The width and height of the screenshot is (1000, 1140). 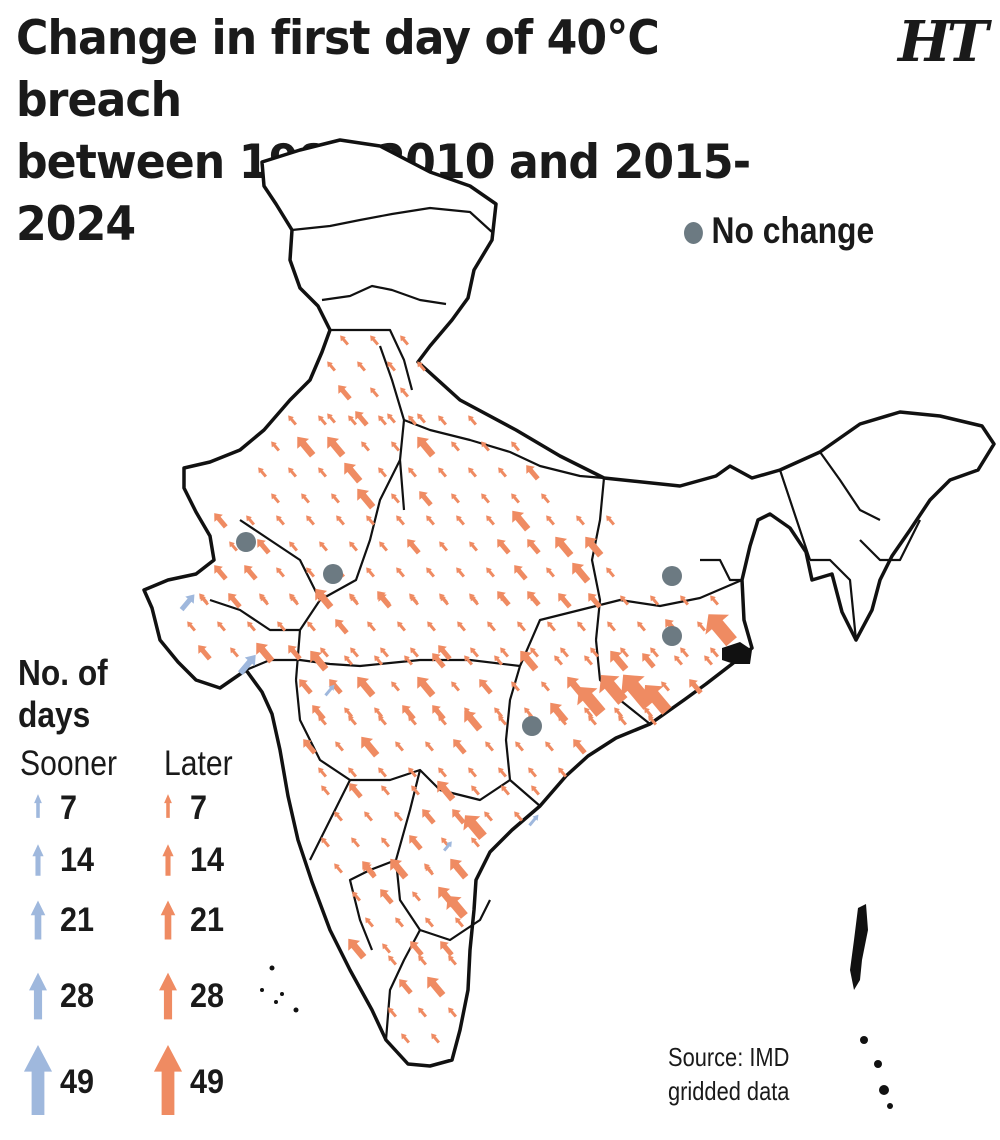 I want to click on legend-later-arrow, so click(x=168, y=860).